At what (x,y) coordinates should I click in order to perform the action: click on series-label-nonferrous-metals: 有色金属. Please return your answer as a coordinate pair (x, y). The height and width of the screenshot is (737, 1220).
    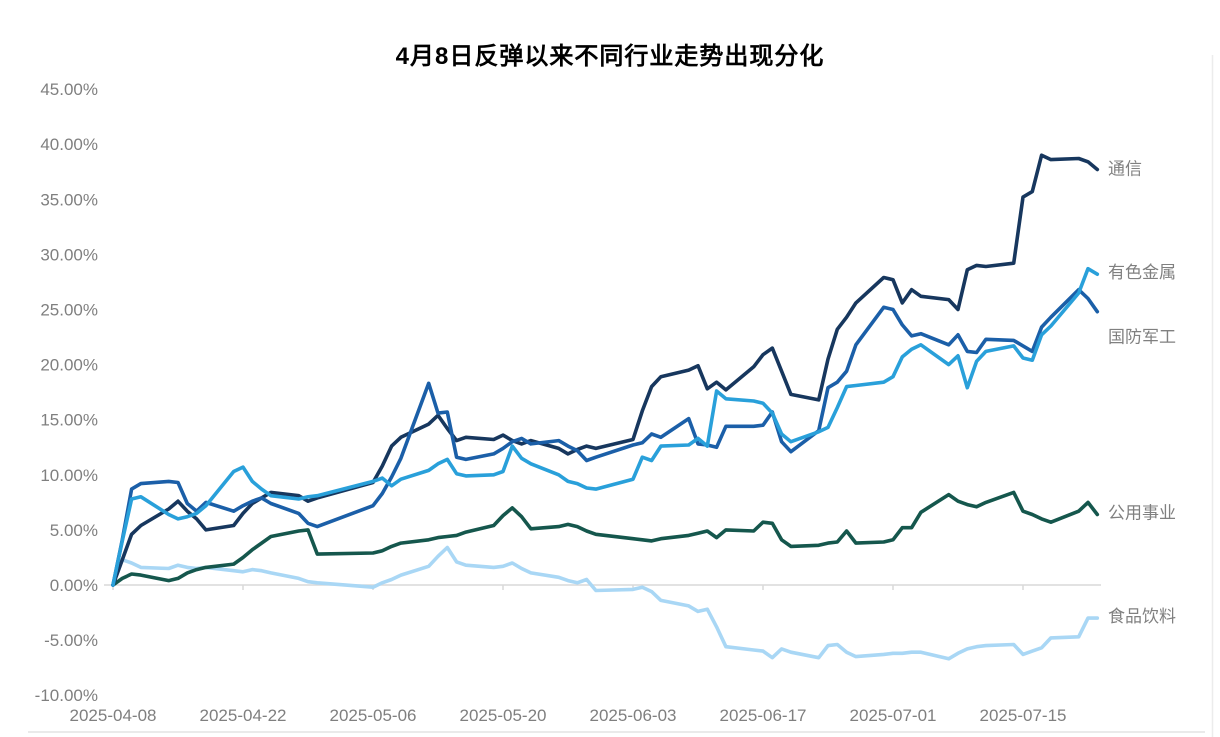
    Looking at the image, I should click on (1142, 272).